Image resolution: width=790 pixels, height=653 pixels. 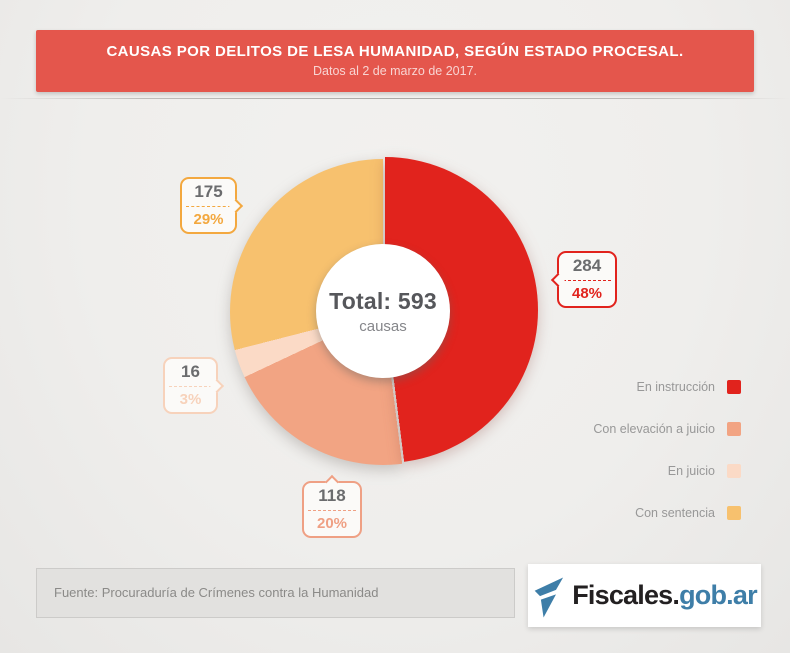 I want to click on callout-con-sentencia: 175 29%, so click(x=212, y=205).